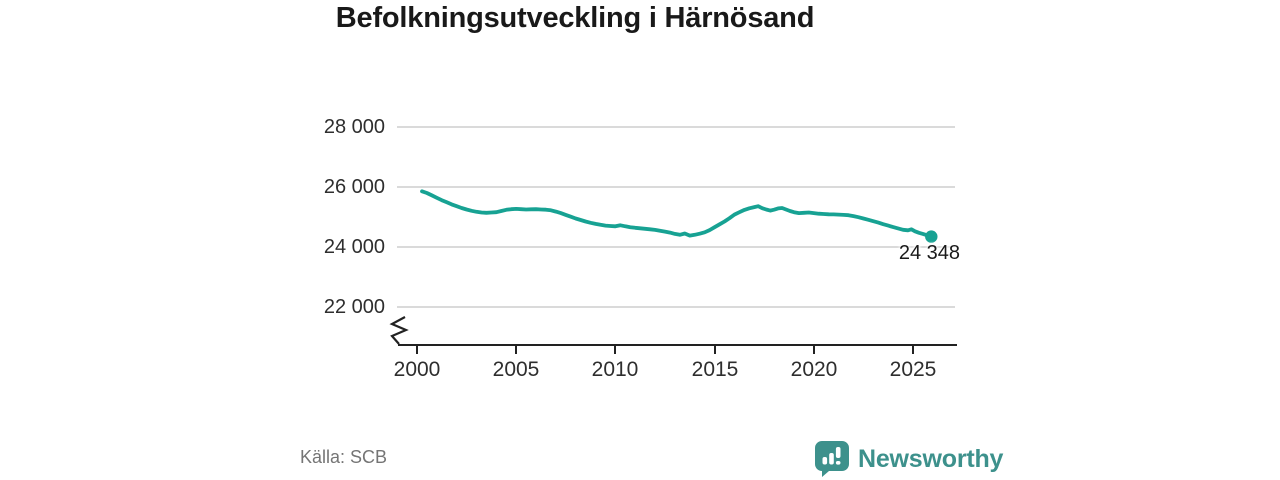 The height and width of the screenshot is (480, 1280). What do you see at coordinates (615, 369) in the screenshot?
I see `x-axis-tick-label: 2010` at bounding box center [615, 369].